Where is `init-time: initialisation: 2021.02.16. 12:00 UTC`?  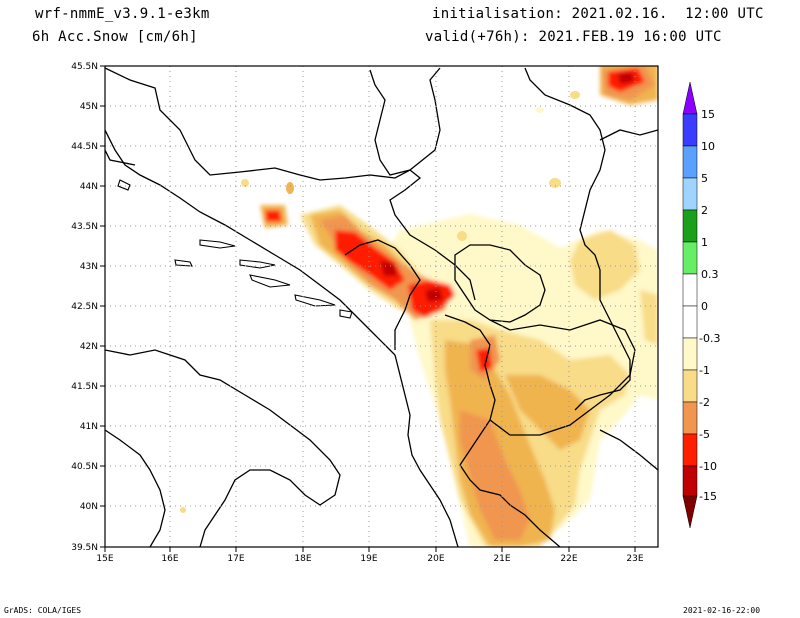
init-time: initialisation: 2021.02.16. 12:00 UTC is located at coordinates (598, 14).